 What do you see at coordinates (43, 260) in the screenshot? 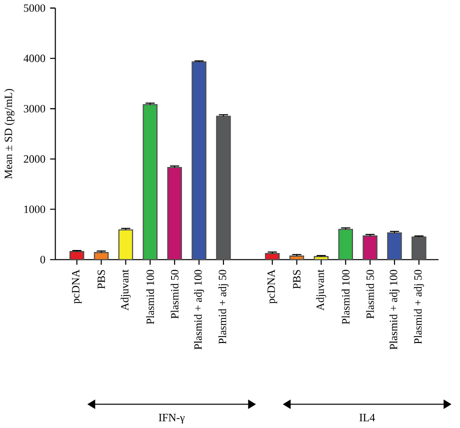
I see `y-tick-label: 0` at bounding box center [43, 260].